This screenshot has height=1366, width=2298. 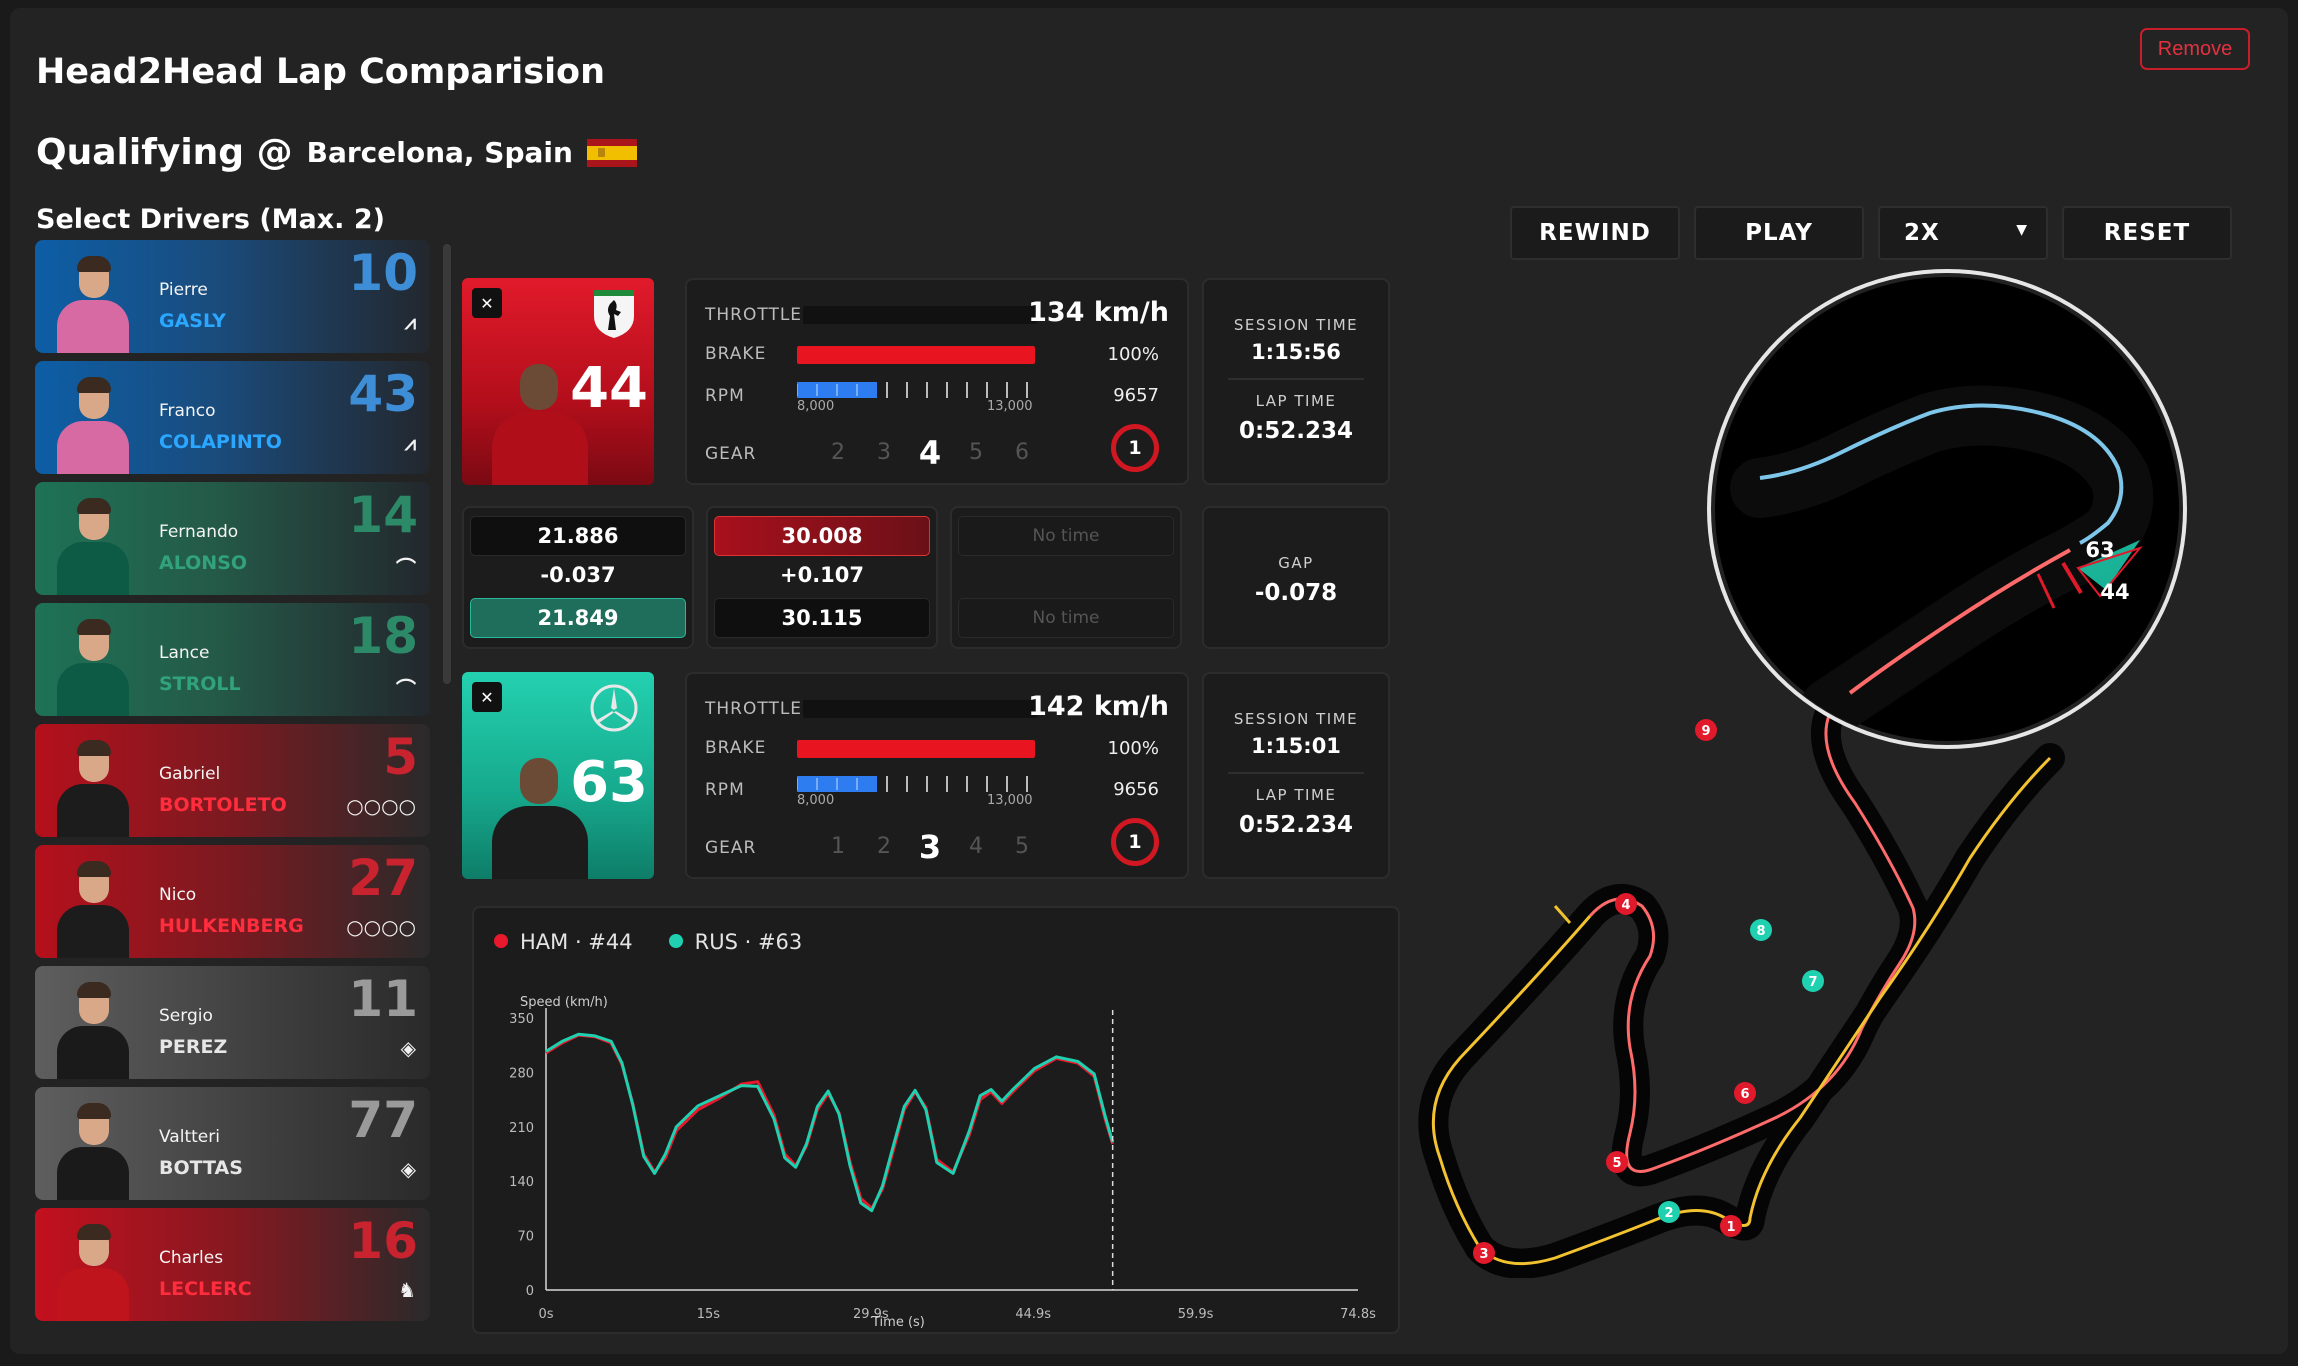 What do you see at coordinates (871, 1314) in the screenshot?
I see `x-tick-label: 29.9s` at bounding box center [871, 1314].